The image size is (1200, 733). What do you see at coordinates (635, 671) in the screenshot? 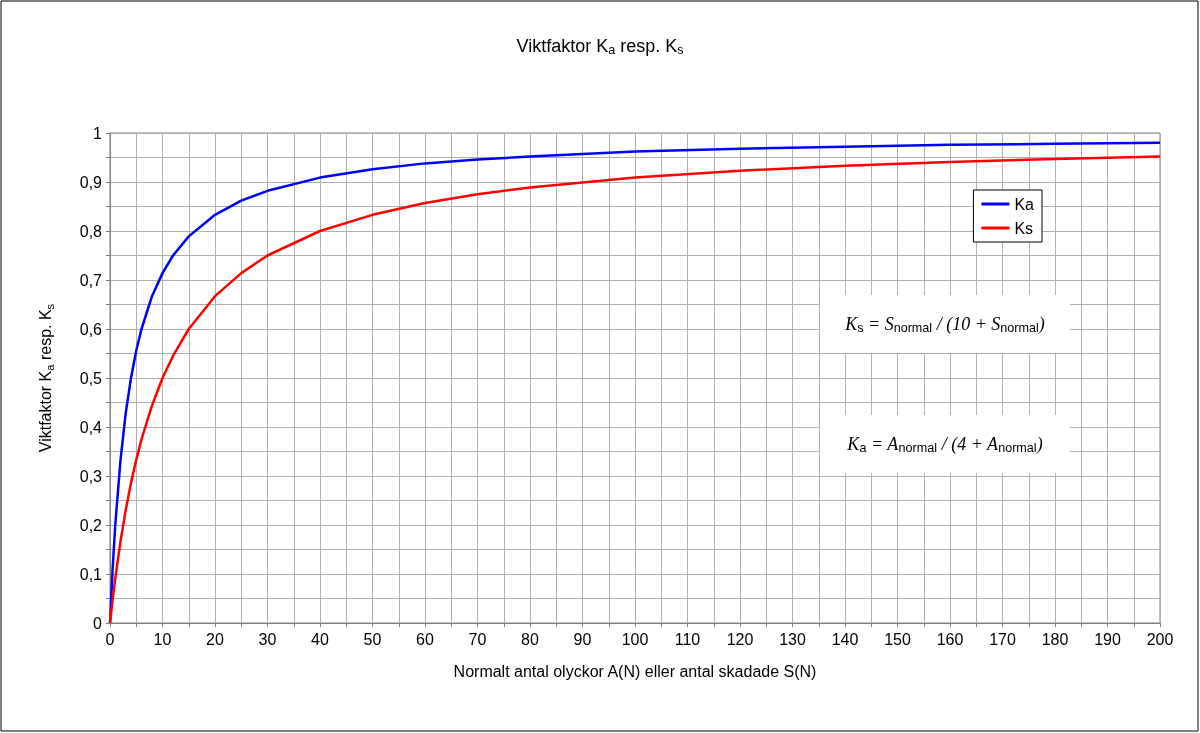
I see `x-axis-title: Normalt antal olyckor A(N) eller antal skadade S(N)` at bounding box center [635, 671].